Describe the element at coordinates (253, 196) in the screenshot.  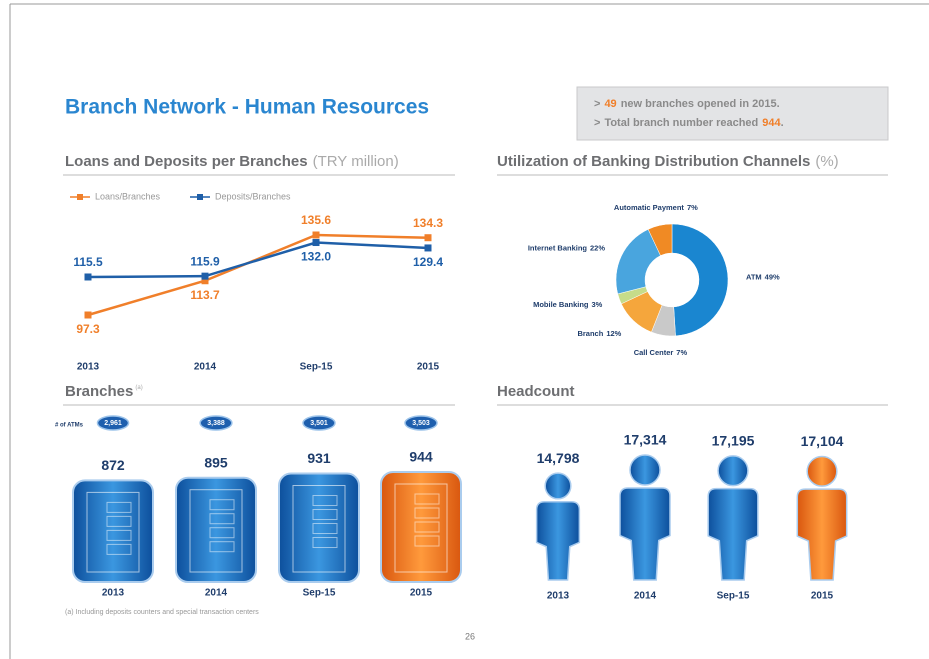
I see `legend-label: Deposits/Branches` at that location.